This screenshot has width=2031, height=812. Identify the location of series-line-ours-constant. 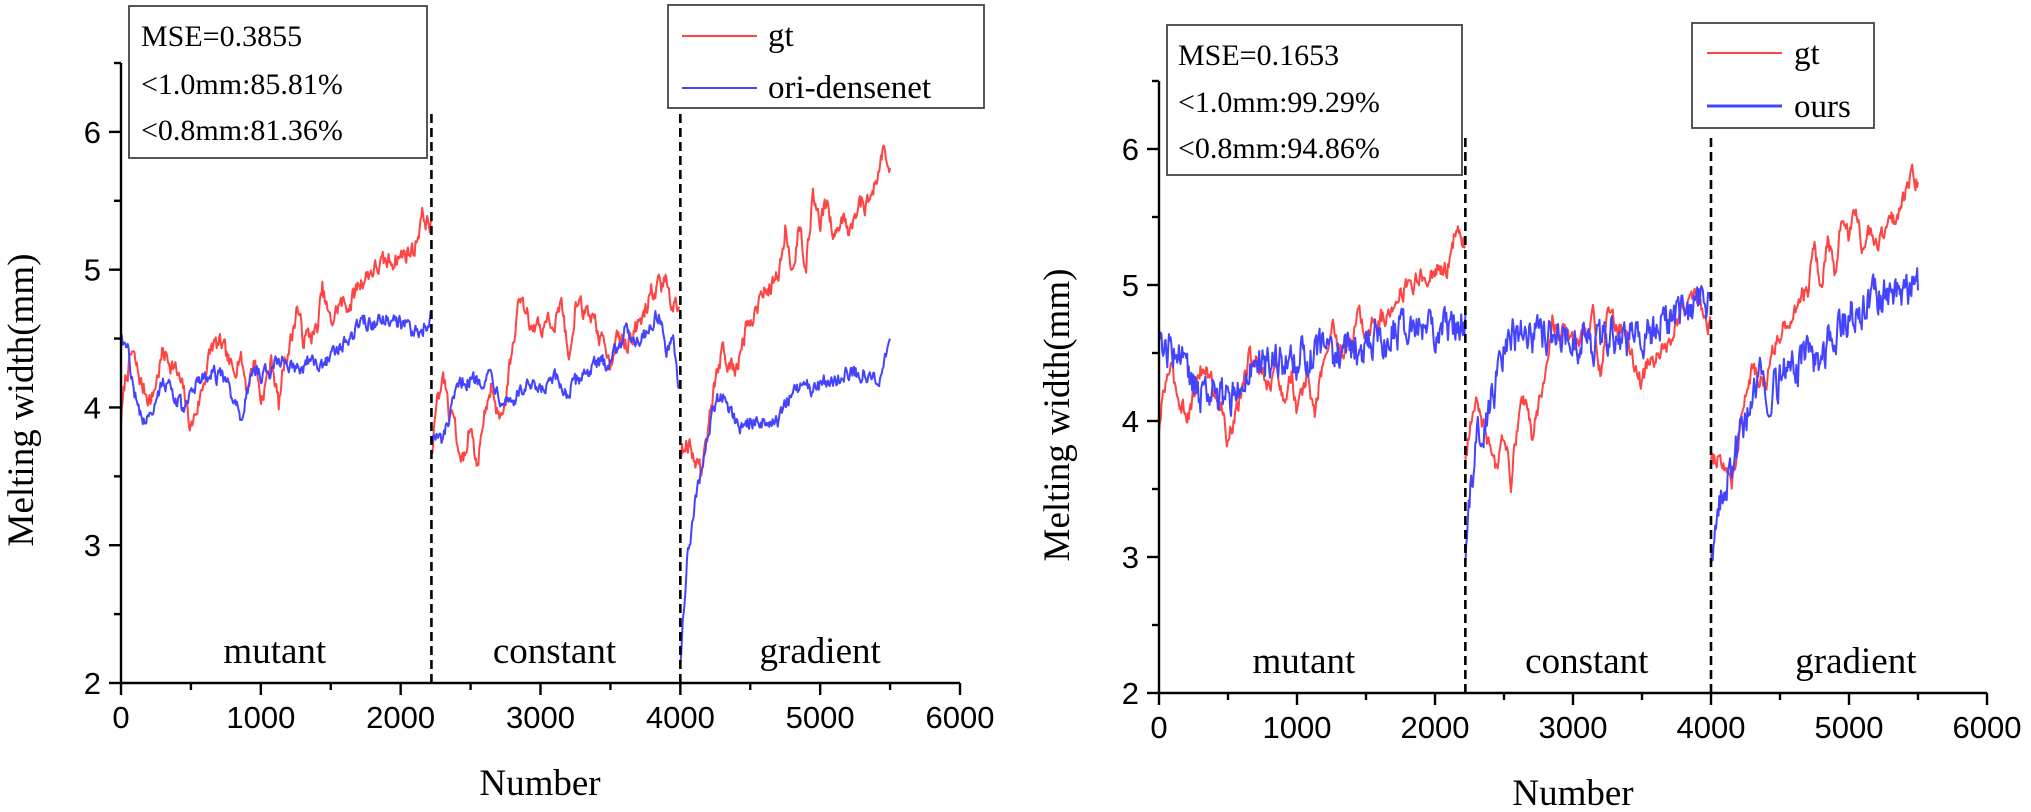
(1588, 425).